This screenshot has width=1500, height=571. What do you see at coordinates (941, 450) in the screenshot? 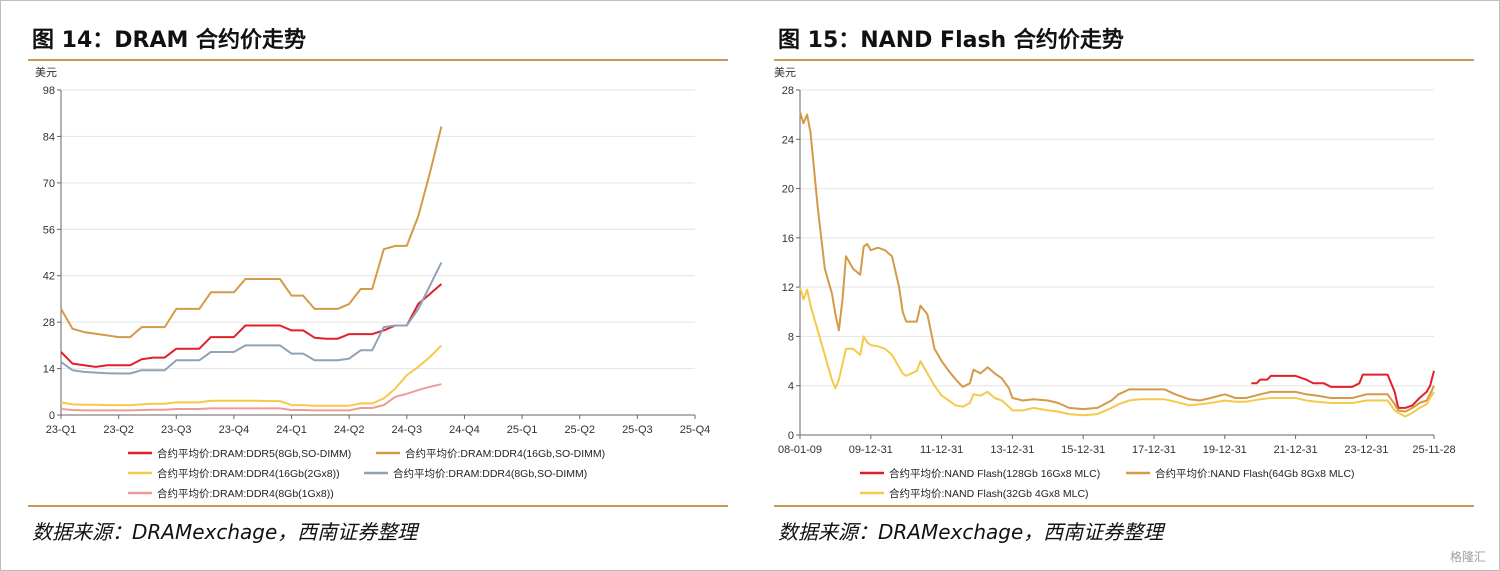
I see `x-tick-label: 11-12-31` at bounding box center [941, 450].